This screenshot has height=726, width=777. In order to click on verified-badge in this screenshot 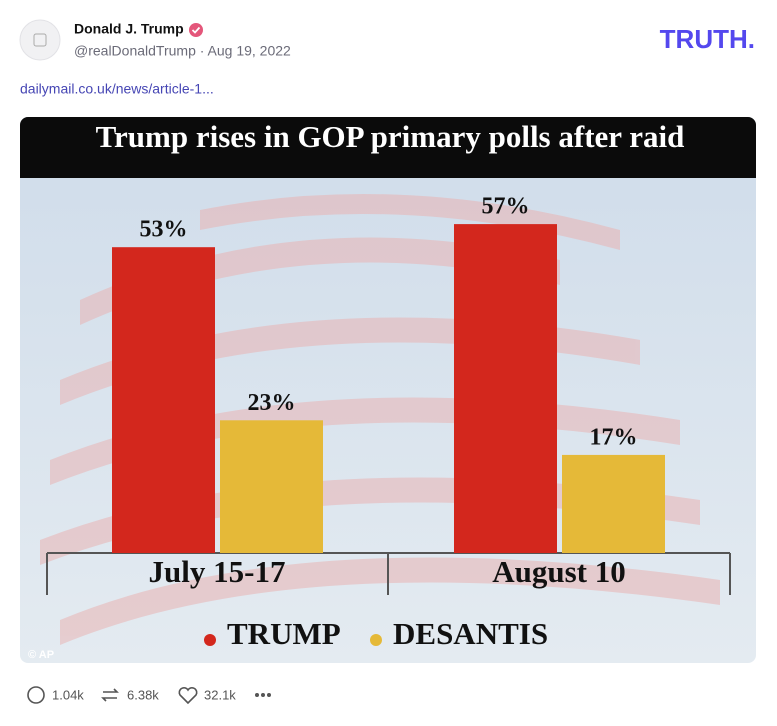, I will do `click(196, 30)`.